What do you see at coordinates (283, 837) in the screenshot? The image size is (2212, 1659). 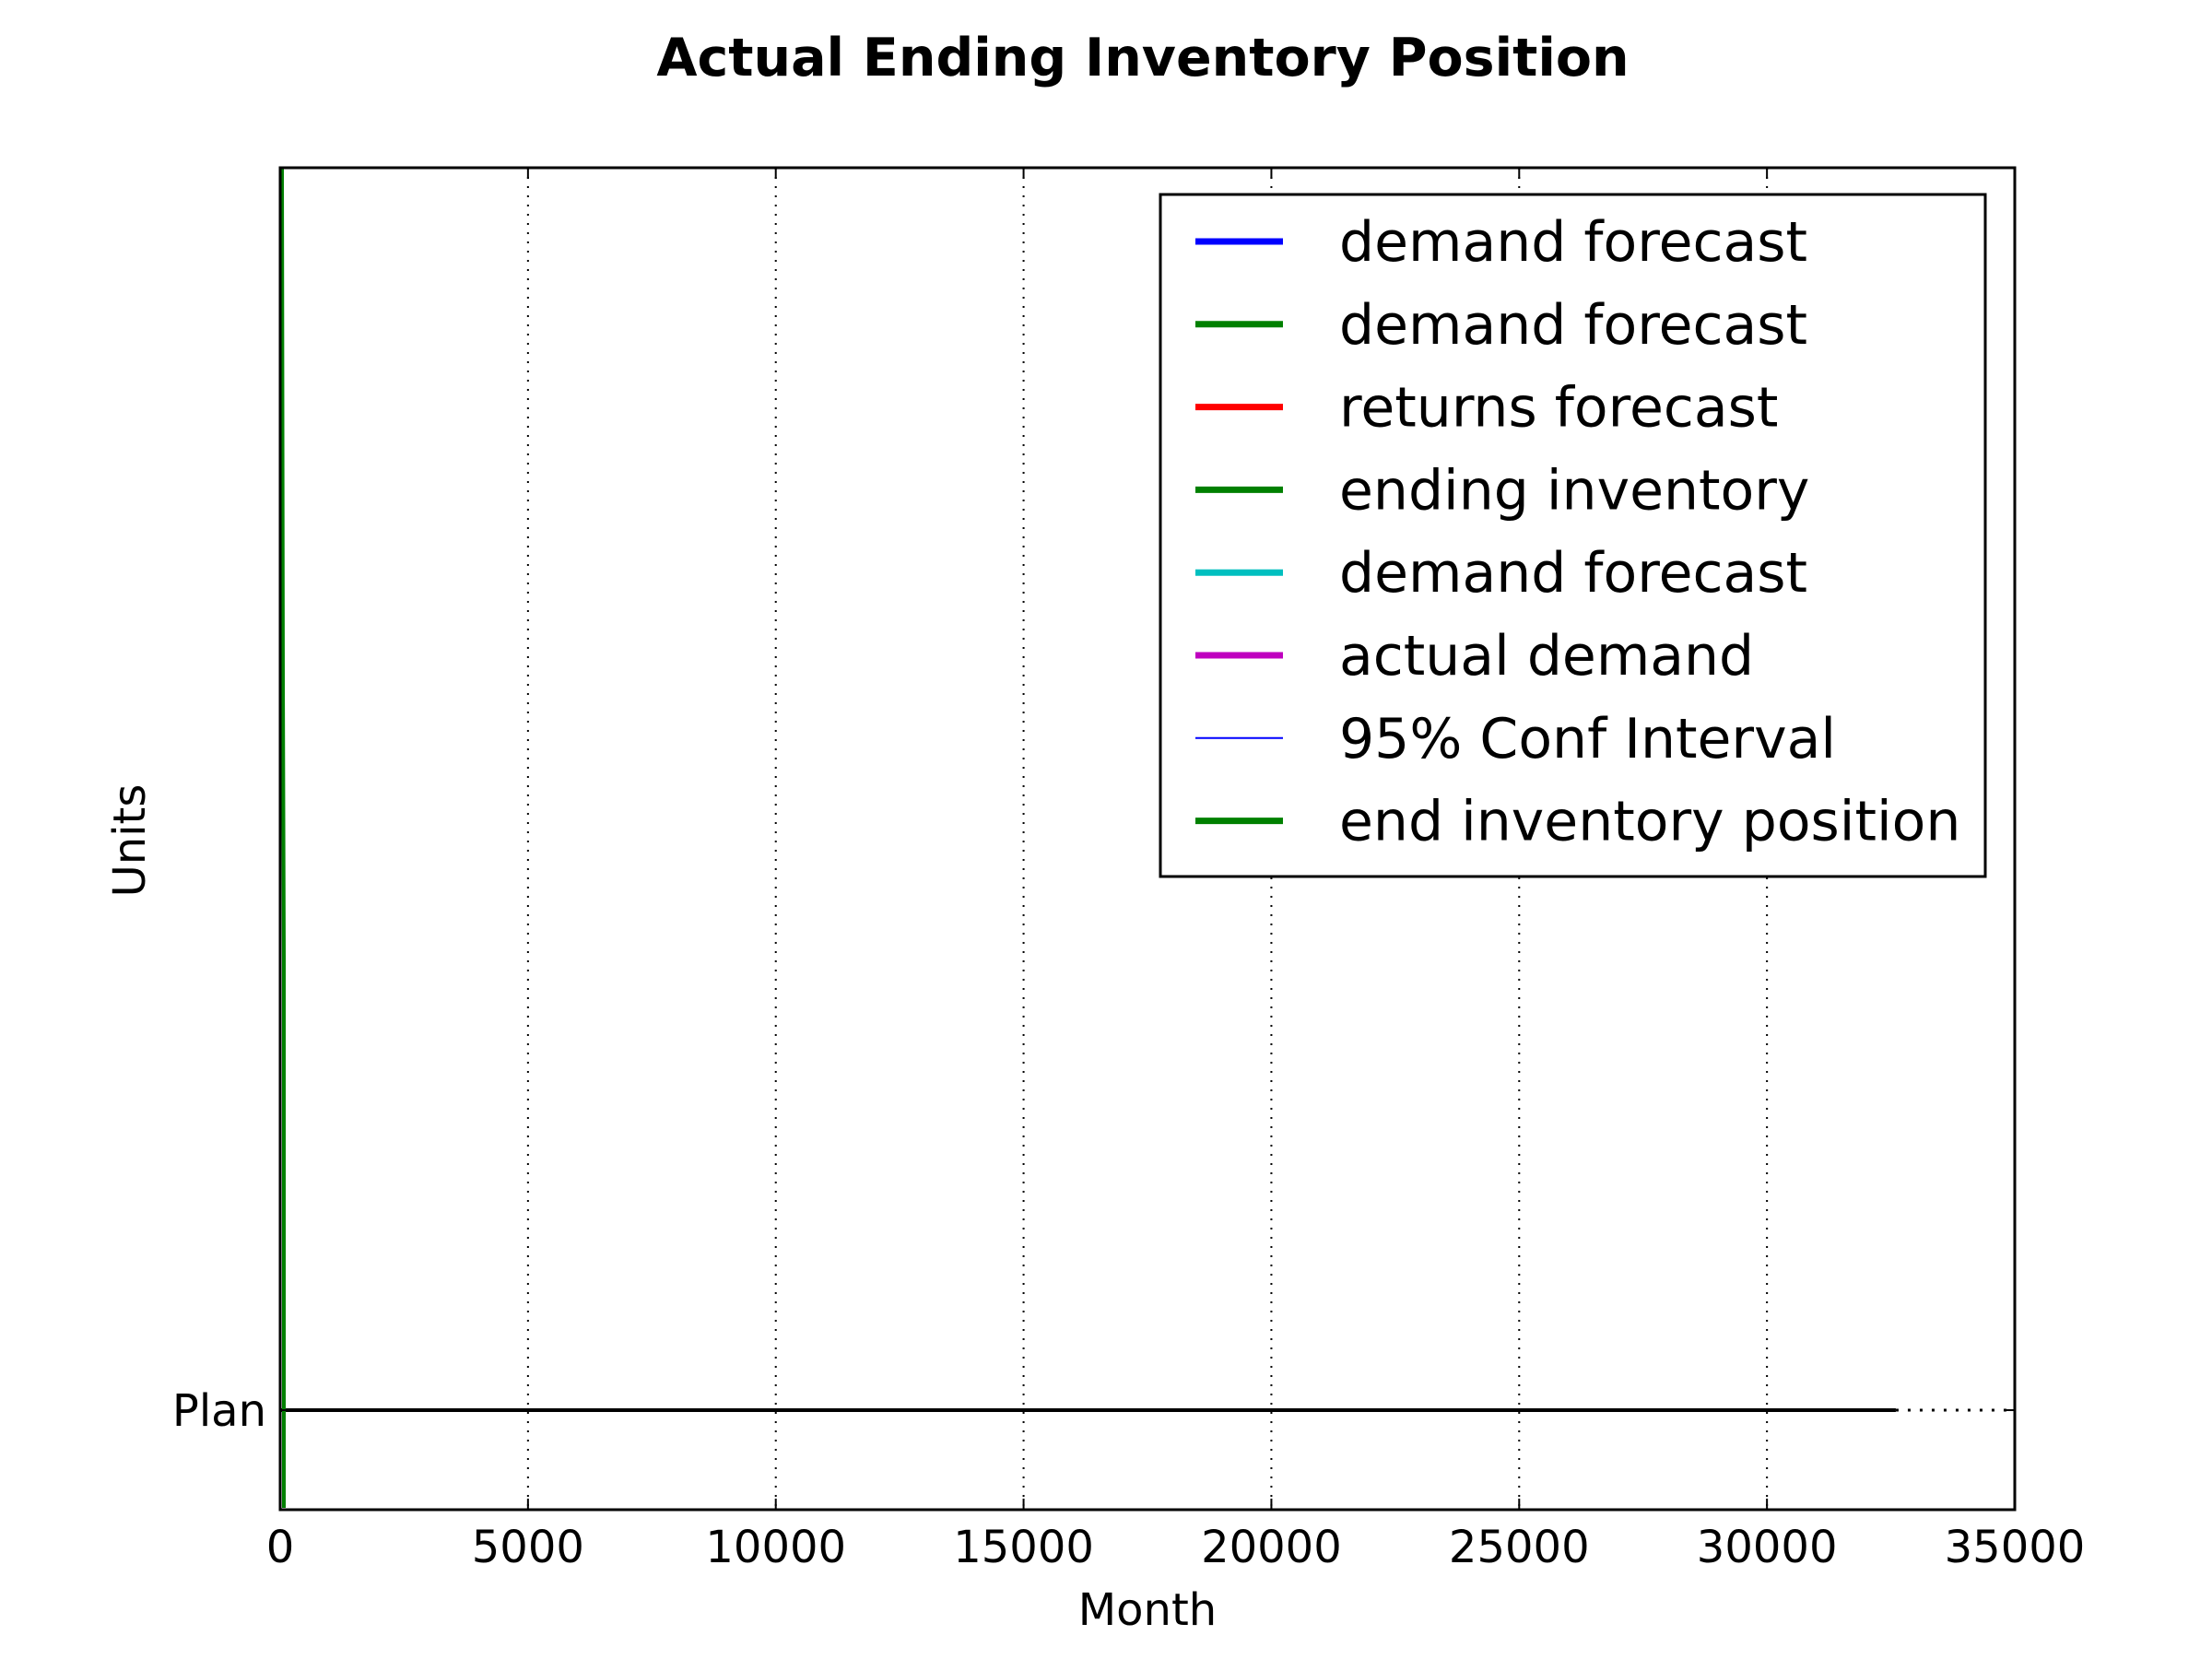 I see `end-inventory-position-line` at bounding box center [283, 837].